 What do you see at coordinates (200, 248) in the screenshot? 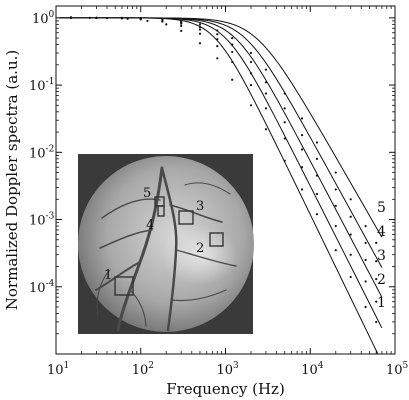
I see `roi-label-2: 2` at bounding box center [200, 248].